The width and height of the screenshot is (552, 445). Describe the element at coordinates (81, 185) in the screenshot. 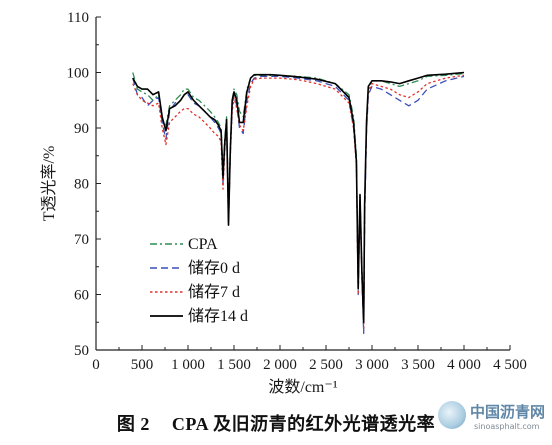

I see `y-tick-label: 80` at that location.